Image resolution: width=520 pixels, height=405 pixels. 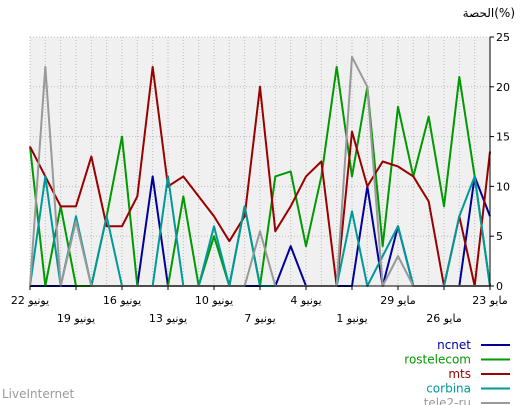 I want to click on y-axis-unit-label: الحصة(%), so click(x=489, y=13).